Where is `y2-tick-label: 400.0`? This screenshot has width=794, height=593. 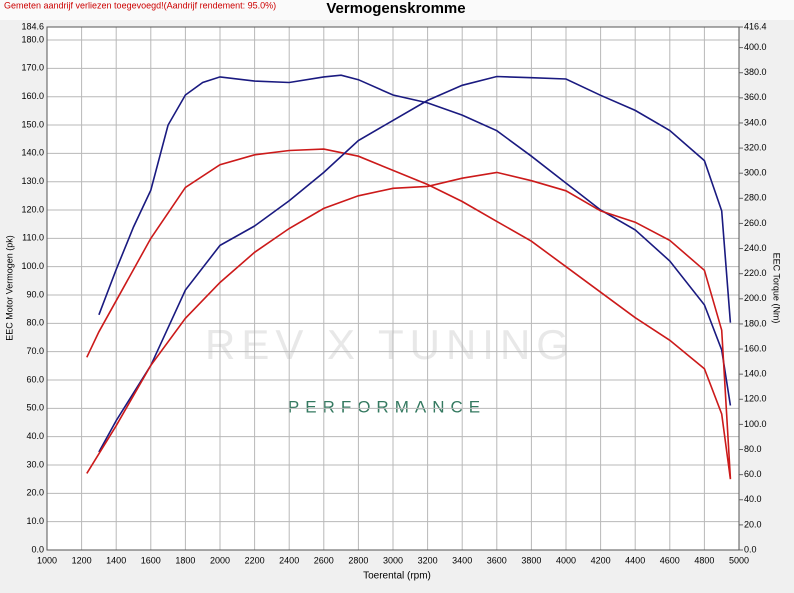
y2-tick-label: 400.0 is located at coordinates (755, 47).